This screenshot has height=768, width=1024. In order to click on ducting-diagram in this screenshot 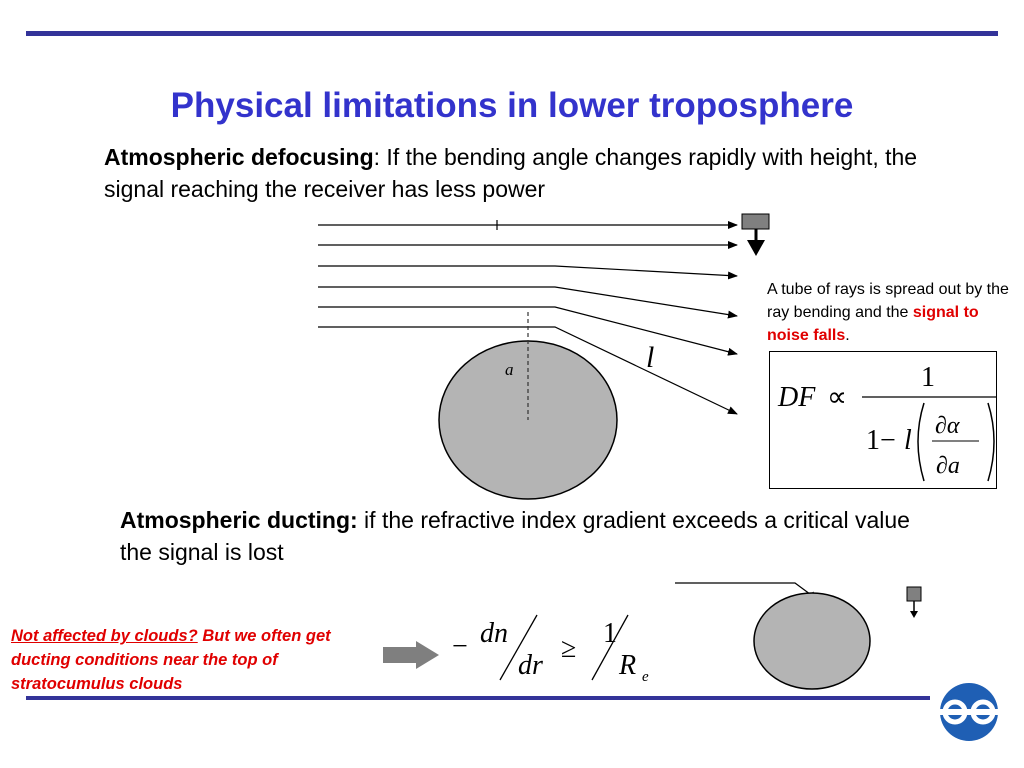, I will do `click(798, 636)`.